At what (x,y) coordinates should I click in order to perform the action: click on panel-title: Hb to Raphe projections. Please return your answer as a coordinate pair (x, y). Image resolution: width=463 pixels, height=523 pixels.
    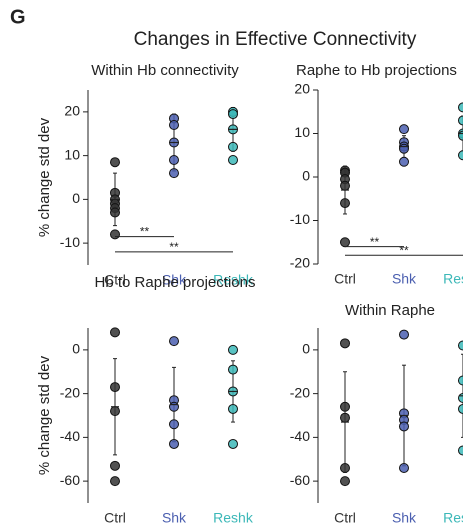
    Looking at the image, I should click on (175, 282).